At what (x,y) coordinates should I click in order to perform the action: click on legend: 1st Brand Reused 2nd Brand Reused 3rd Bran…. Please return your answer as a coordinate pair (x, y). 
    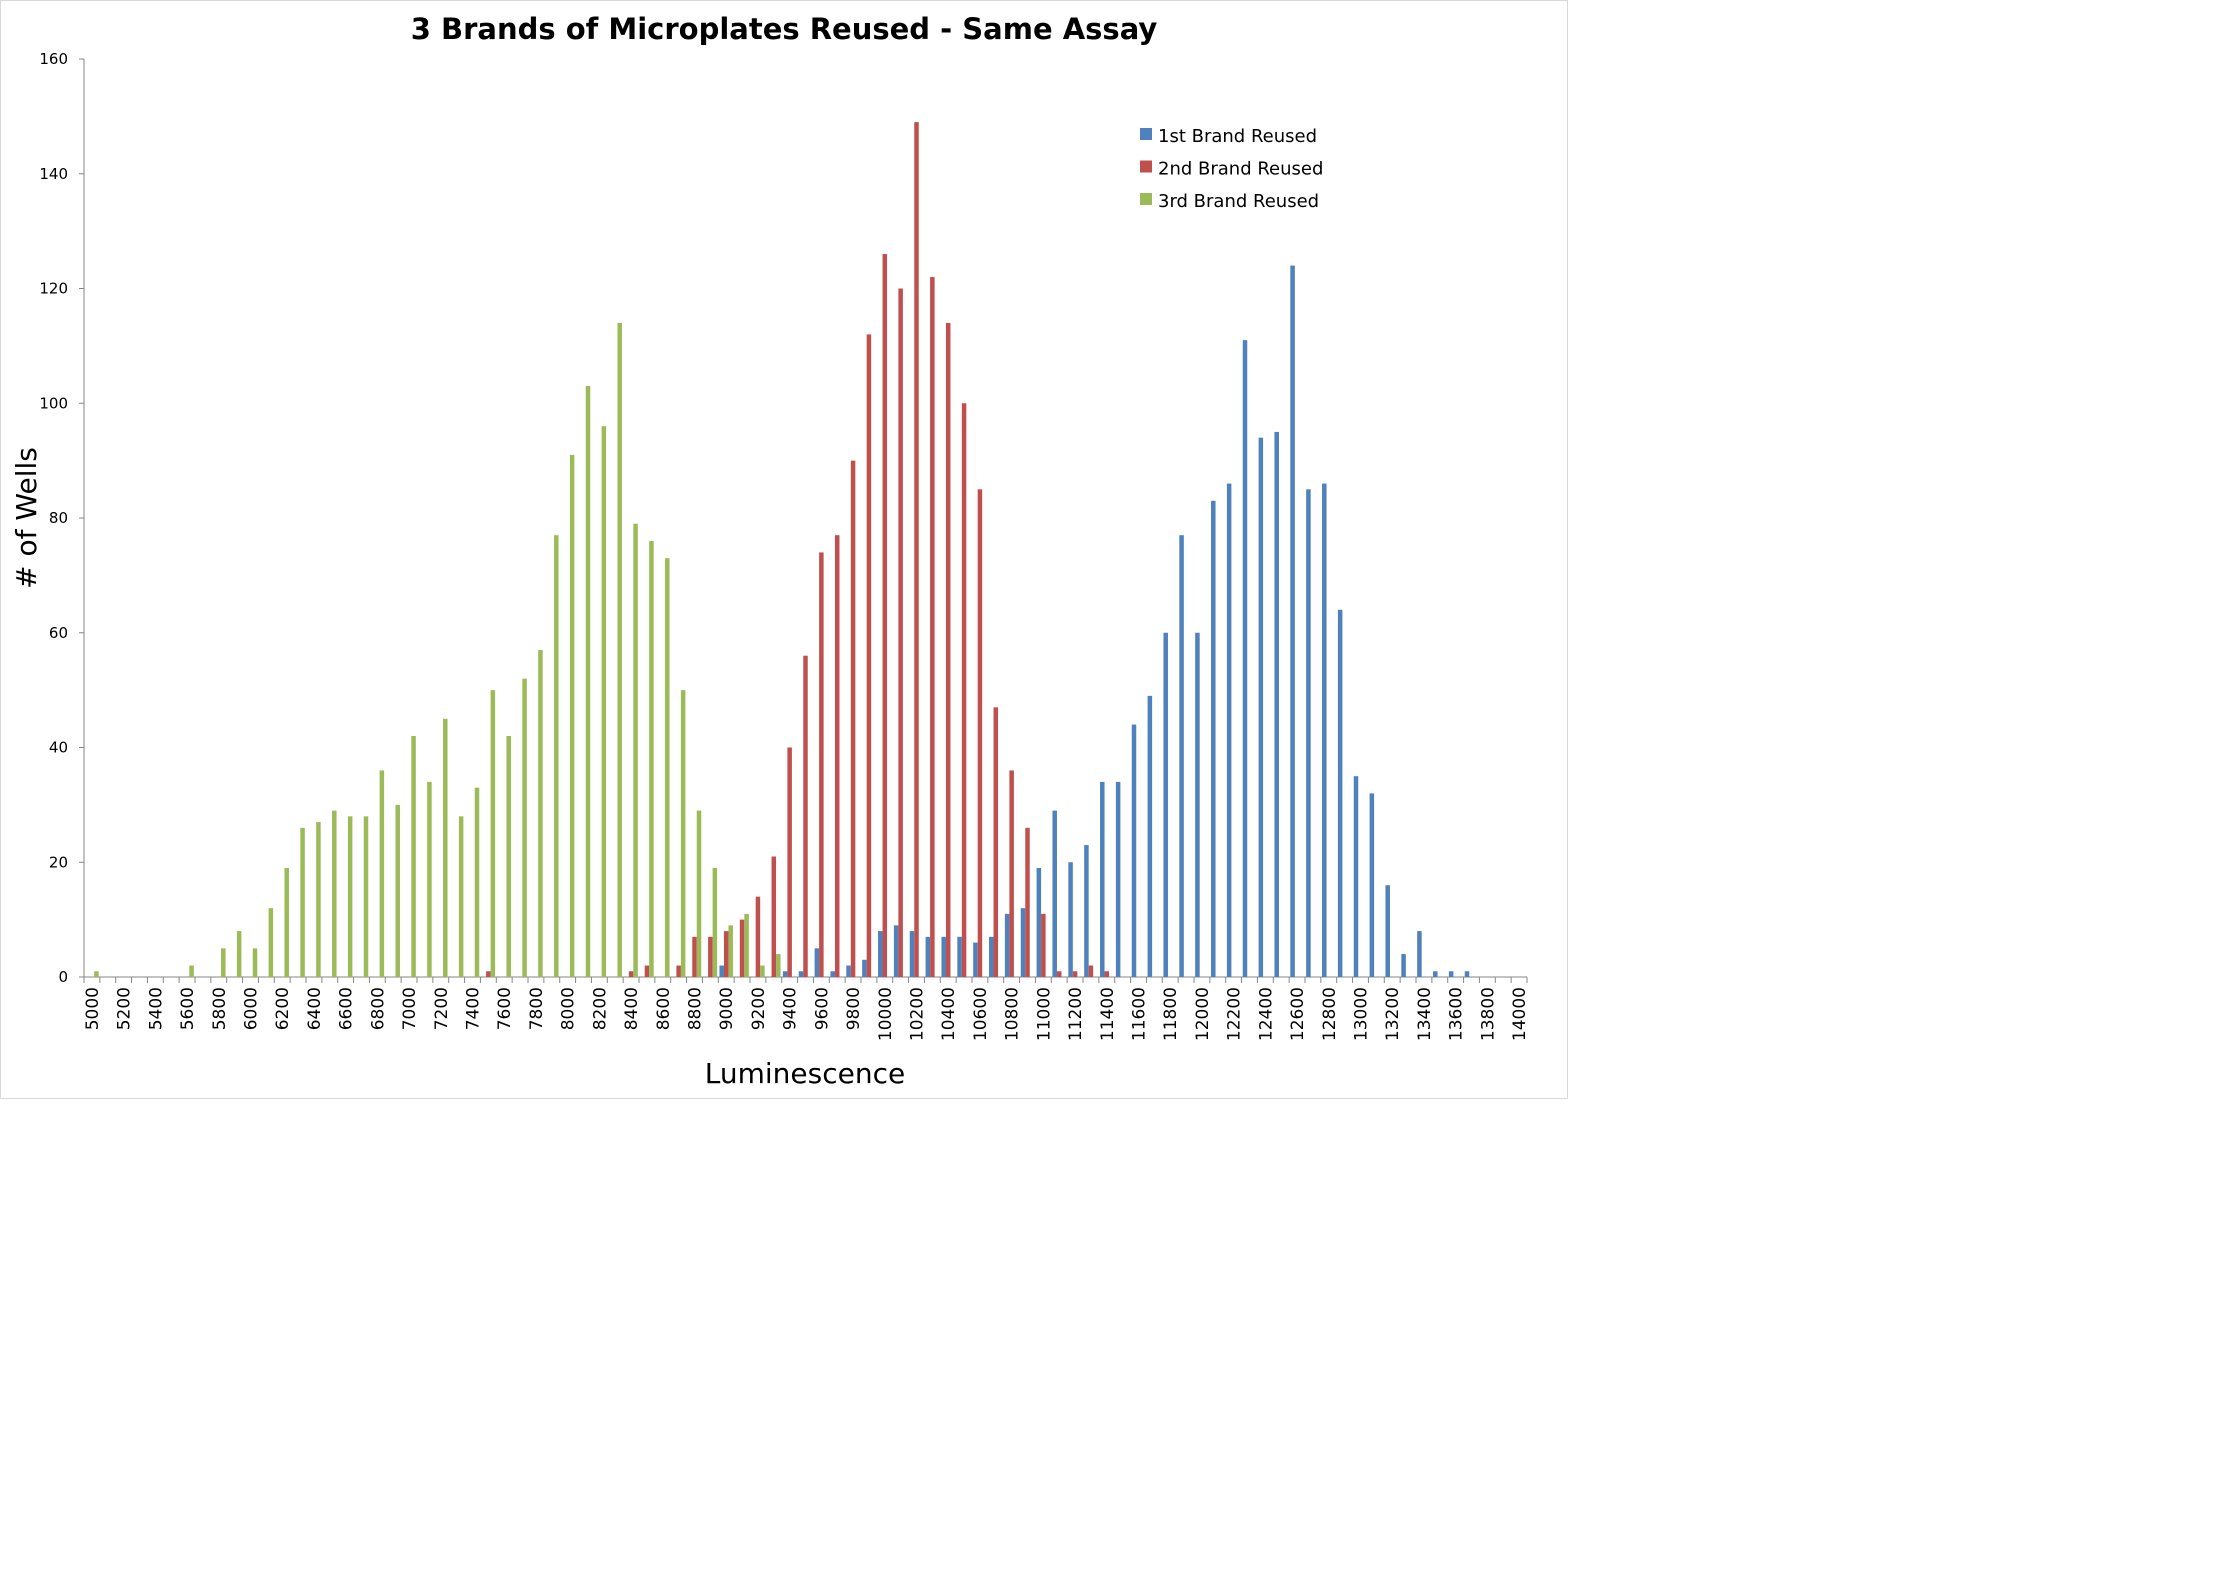
    Looking at the image, I should click on (1231, 169).